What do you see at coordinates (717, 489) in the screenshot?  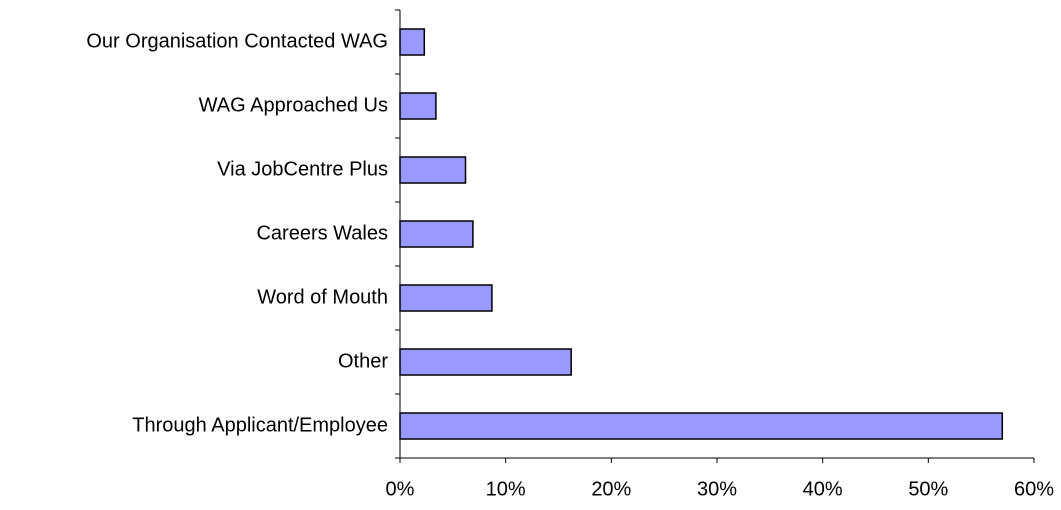 I see `x-tick-label: 30%` at bounding box center [717, 489].